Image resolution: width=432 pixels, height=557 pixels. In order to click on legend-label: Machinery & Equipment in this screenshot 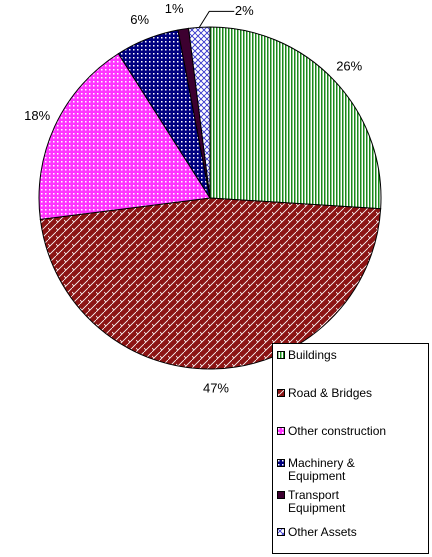, I will do `click(321, 469)`.